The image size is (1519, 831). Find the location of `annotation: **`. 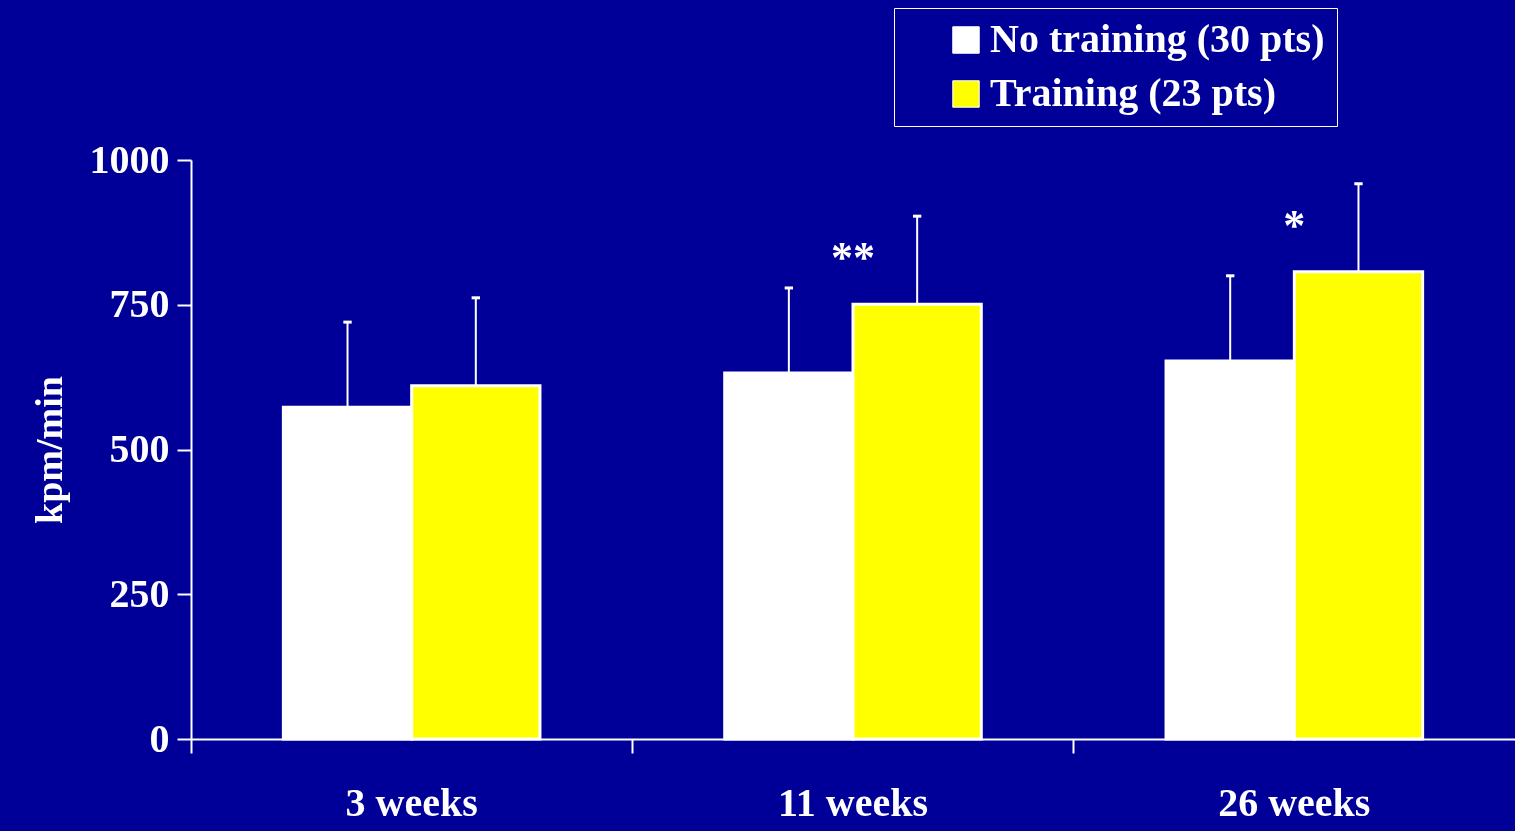

annotation: ** is located at coordinates (853, 258).